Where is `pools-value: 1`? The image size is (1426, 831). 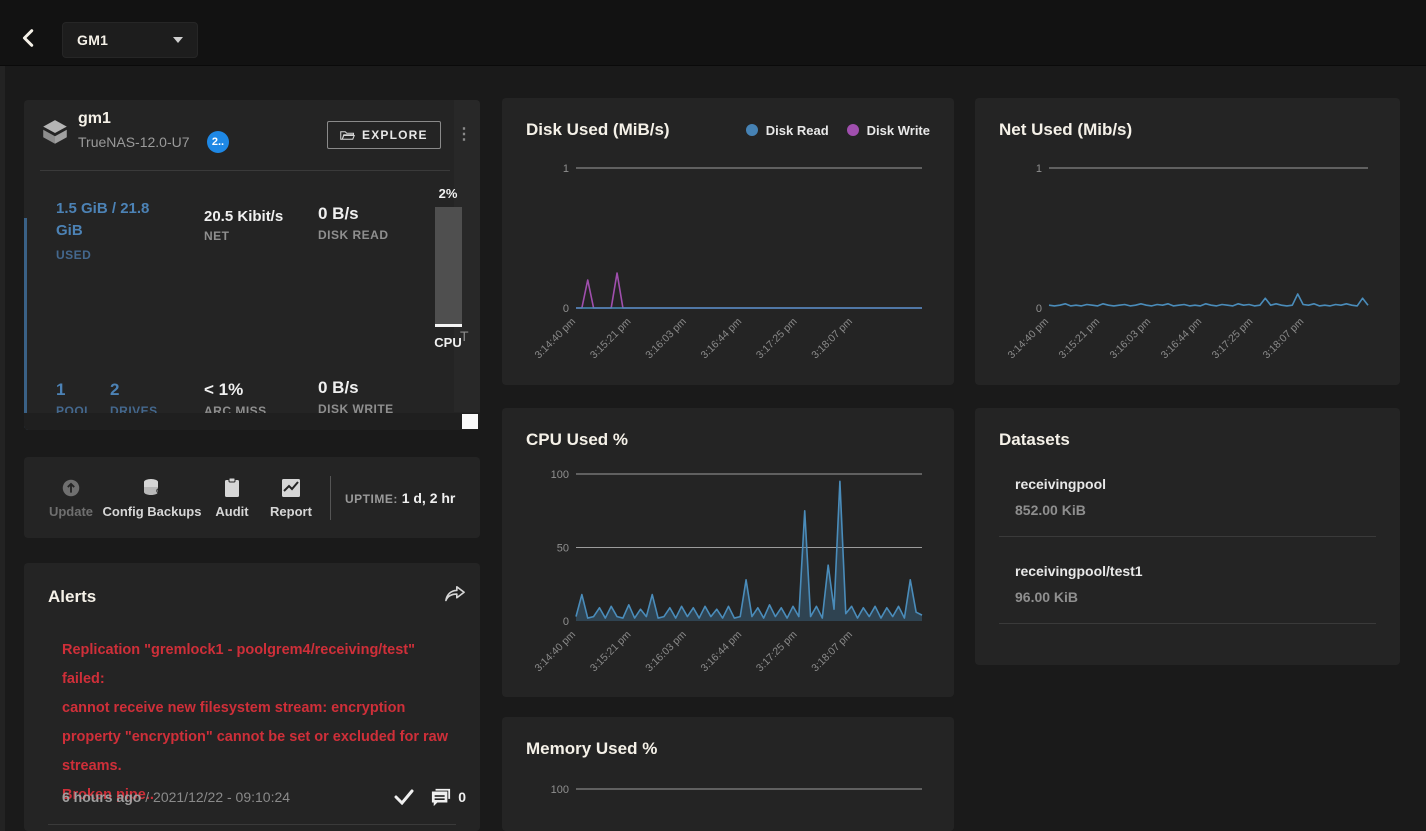 pools-value: 1 is located at coordinates (61, 389).